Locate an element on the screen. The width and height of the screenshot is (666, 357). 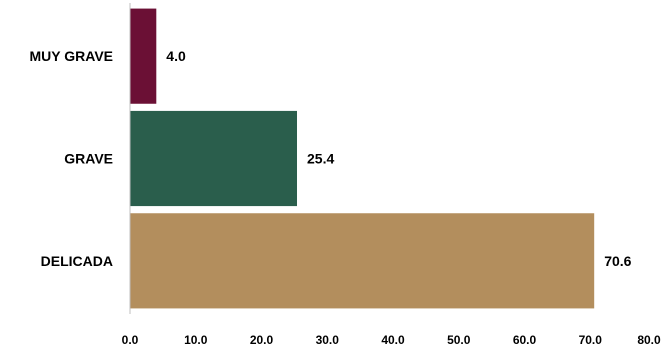
x-tick-label: 80.0 is located at coordinates (649, 340).